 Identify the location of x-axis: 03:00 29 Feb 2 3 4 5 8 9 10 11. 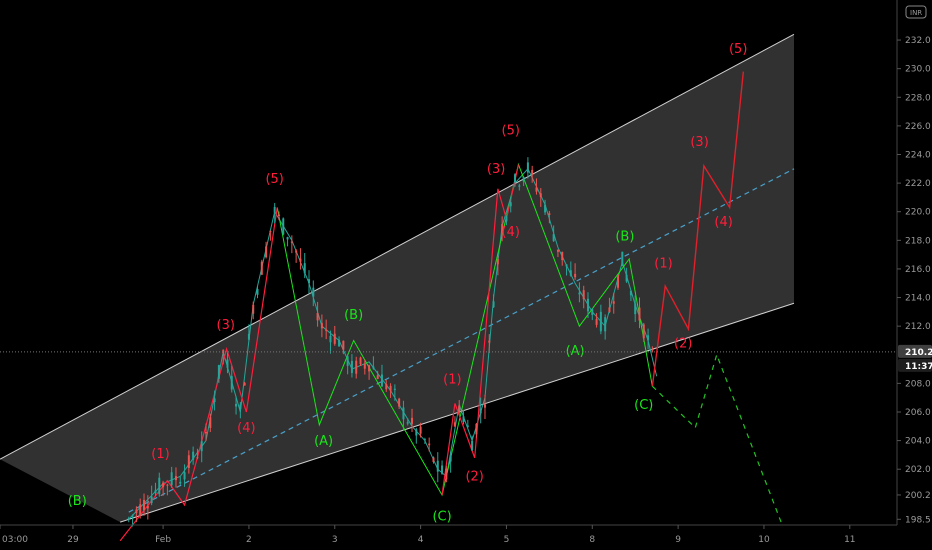
(448, 534).